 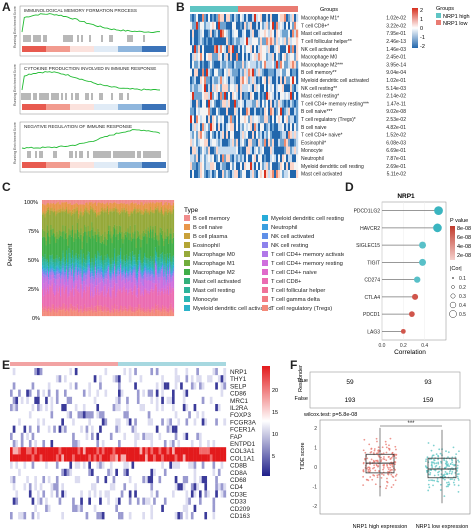 I want to click on gene-label: TIGIT, so click(x=373, y=263).